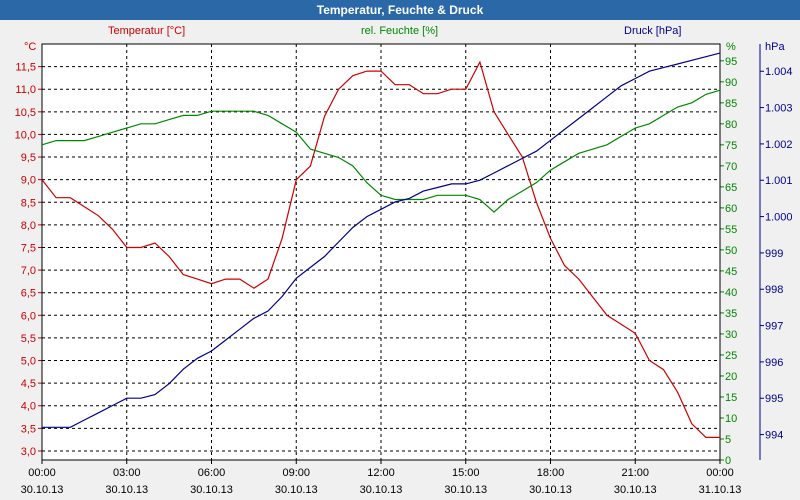 Image resolution: width=800 pixels, height=500 pixels. I want to click on y-tick-label-temperature: 9,0, so click(28, 181).